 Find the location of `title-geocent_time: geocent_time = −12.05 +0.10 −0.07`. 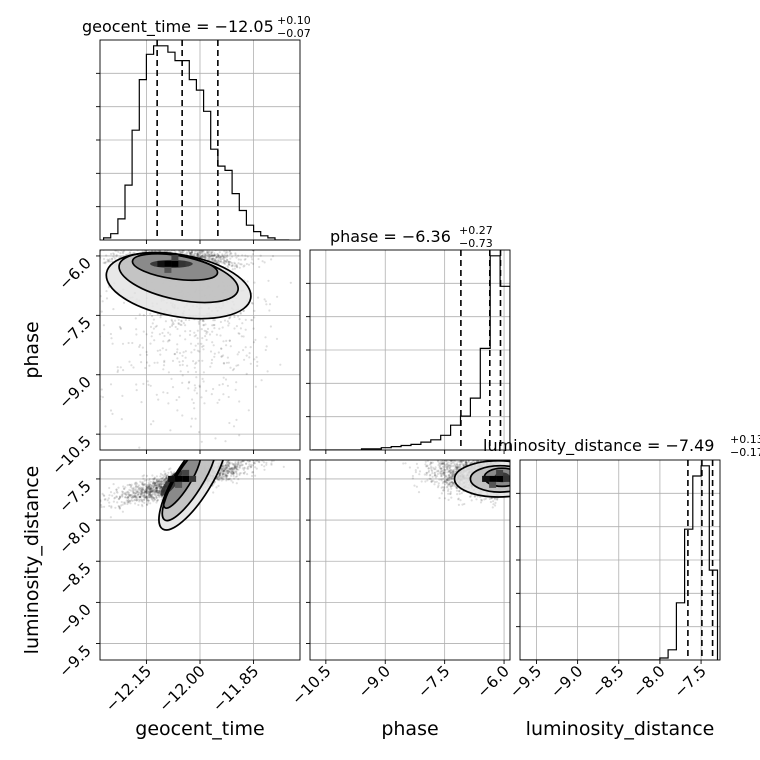

title-geocent_time: geocent_time = −12.05 +0.10 −0.07 is located at coordinates (196, 27).